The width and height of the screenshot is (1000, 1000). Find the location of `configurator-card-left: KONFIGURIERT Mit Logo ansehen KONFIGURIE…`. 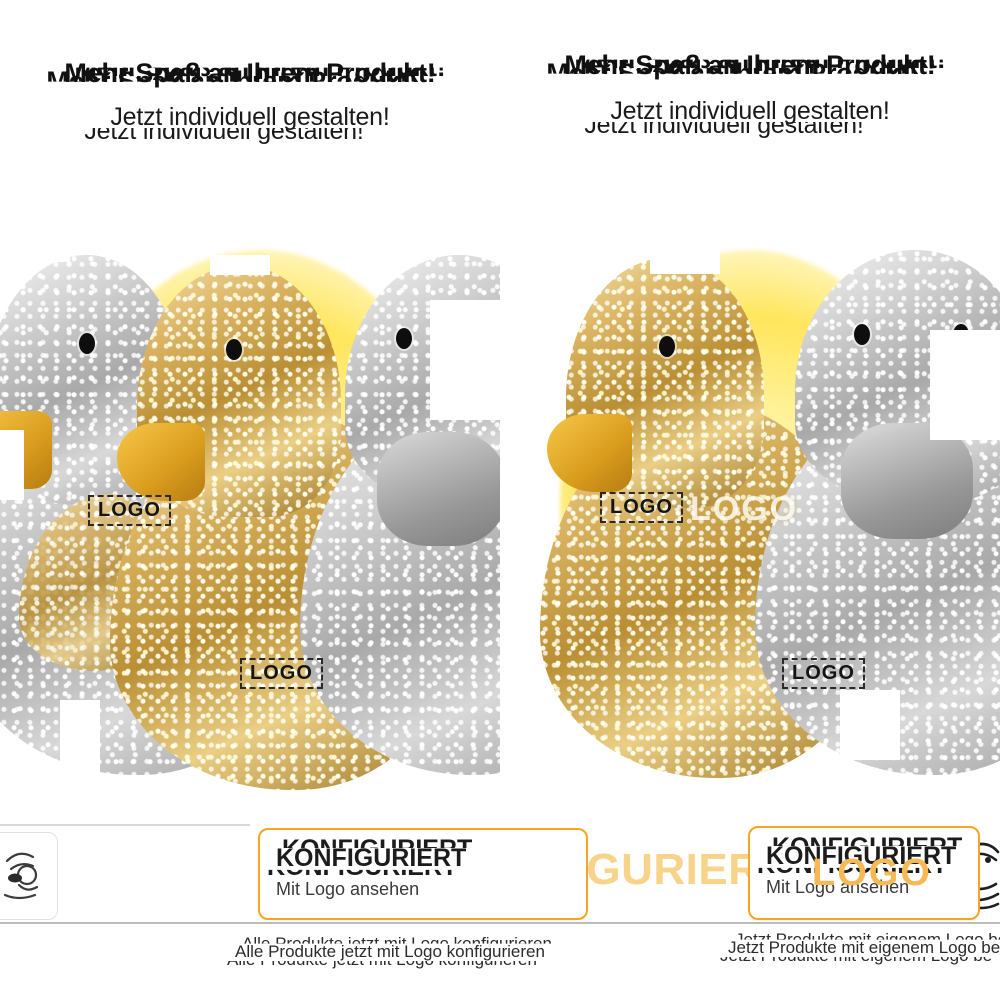

configurator-card-left: KONFIGURIERT Mit Logo ansehen KONFIGURIE… is located at coordinates (423, 874).